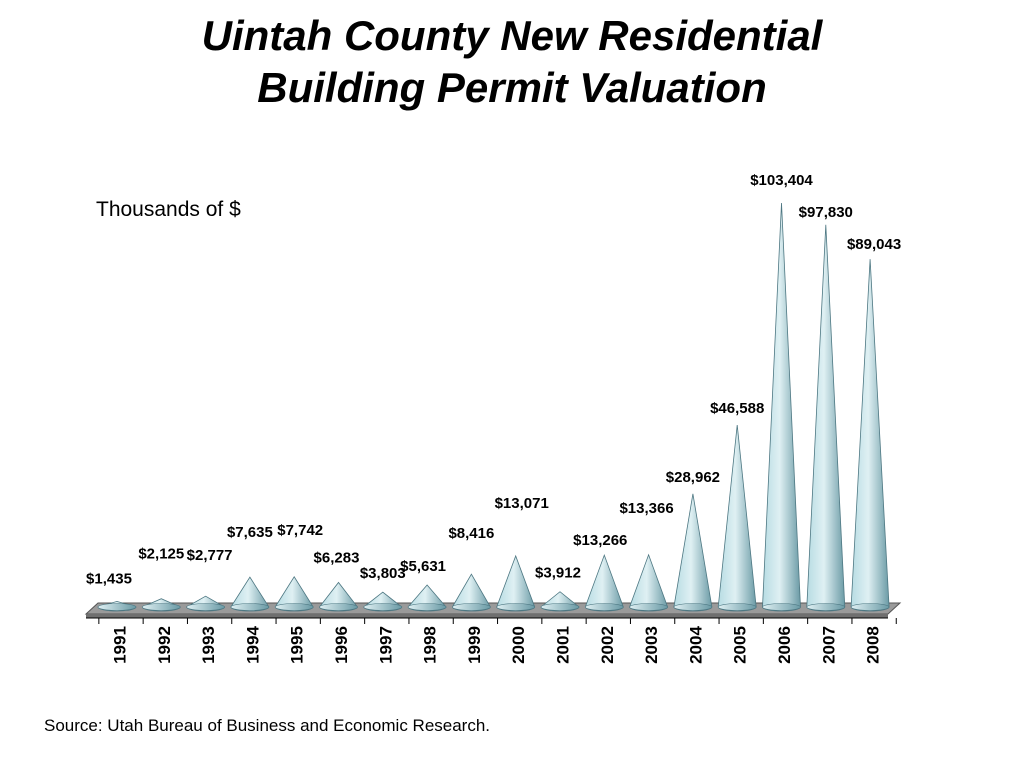 The width and height of the screenshot is (1024, 768). Describe the element at coordinates (560, 601) in the screenshot. I see `cone-2001` at that location.